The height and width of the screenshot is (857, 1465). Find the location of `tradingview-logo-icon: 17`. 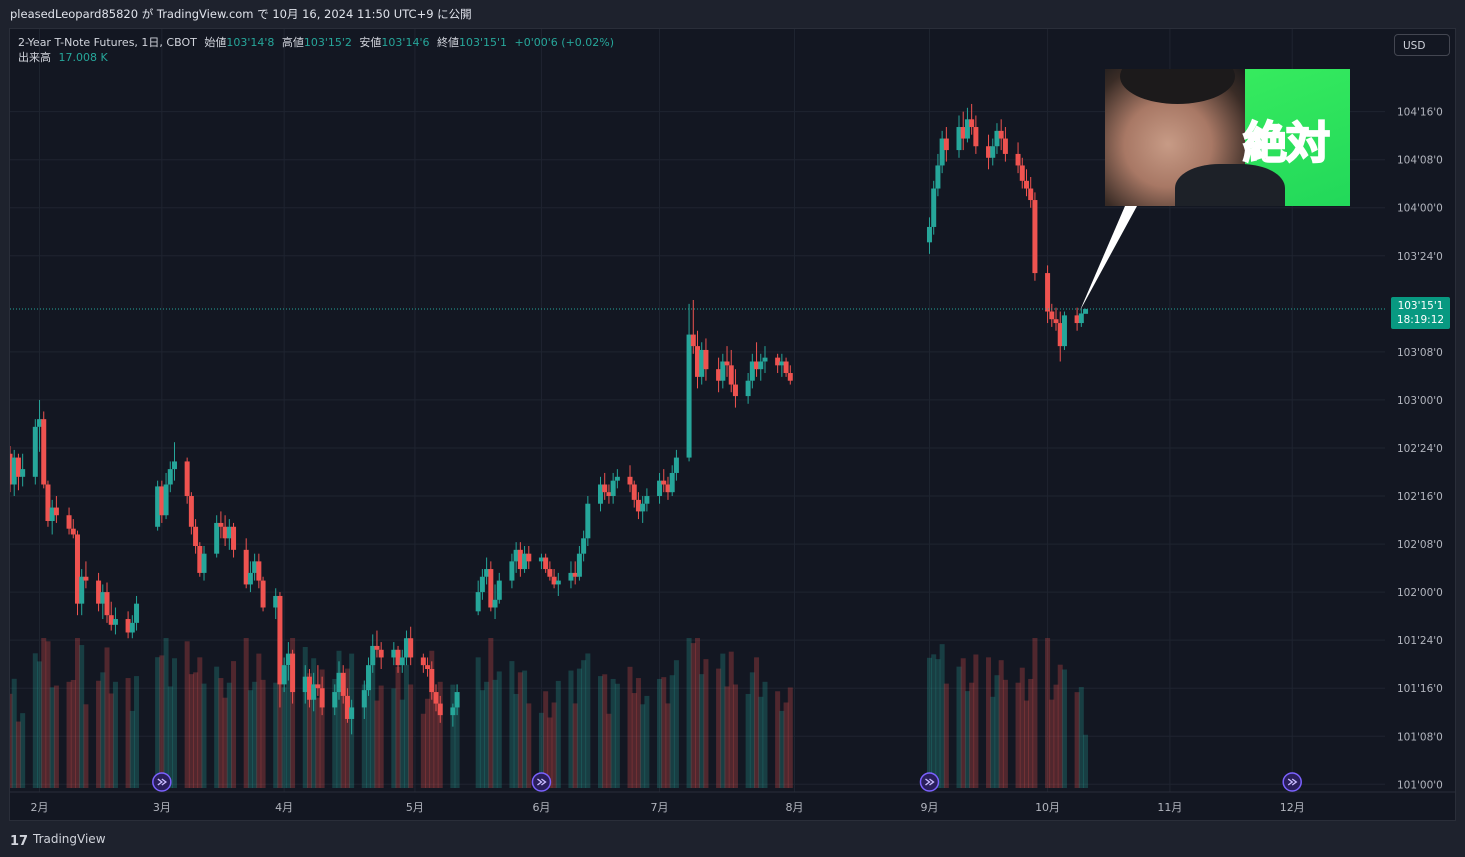

tradingview-logo-icon: 17 is located at coordinates (19, 841).